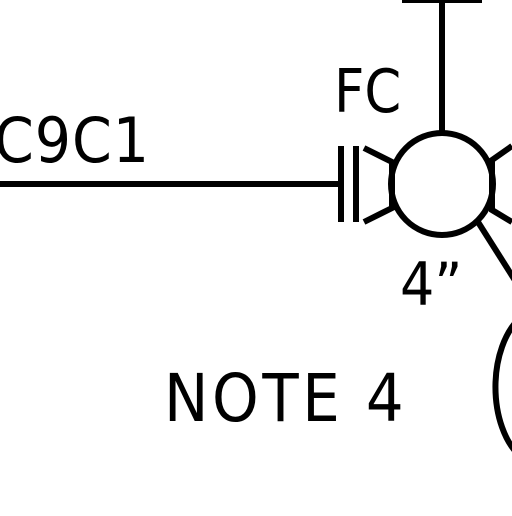 This screenshot has width=512, height=516. What do you see at coordinates (378, 185) in the screenshot?
I see `valve-body` at bounding box center [378, 185].